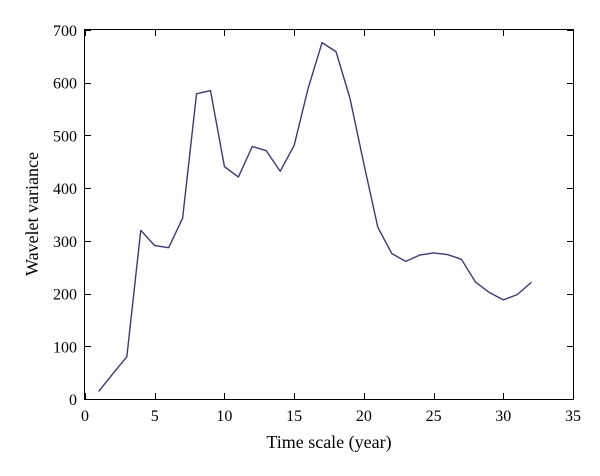 The width and height of the screenshot is (600, 476). What do you see at coordinates (85, 416) in the screenshot?
I see `x-tick-label-0: 0` at bounding box center [85, 416].